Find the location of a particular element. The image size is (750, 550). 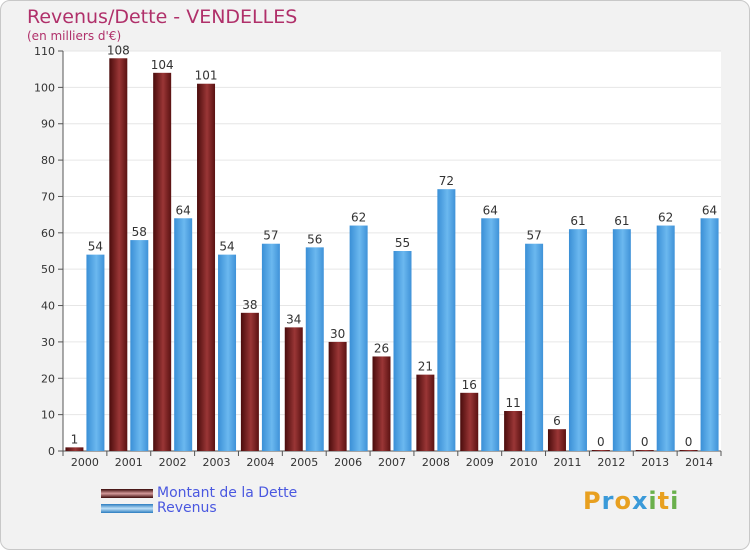

x-tick-label: 2004 is located at coordinates (260, 462).